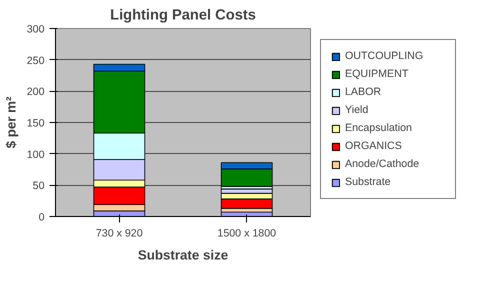  I want to click on y-tick-label: 0, so click(41, 218).